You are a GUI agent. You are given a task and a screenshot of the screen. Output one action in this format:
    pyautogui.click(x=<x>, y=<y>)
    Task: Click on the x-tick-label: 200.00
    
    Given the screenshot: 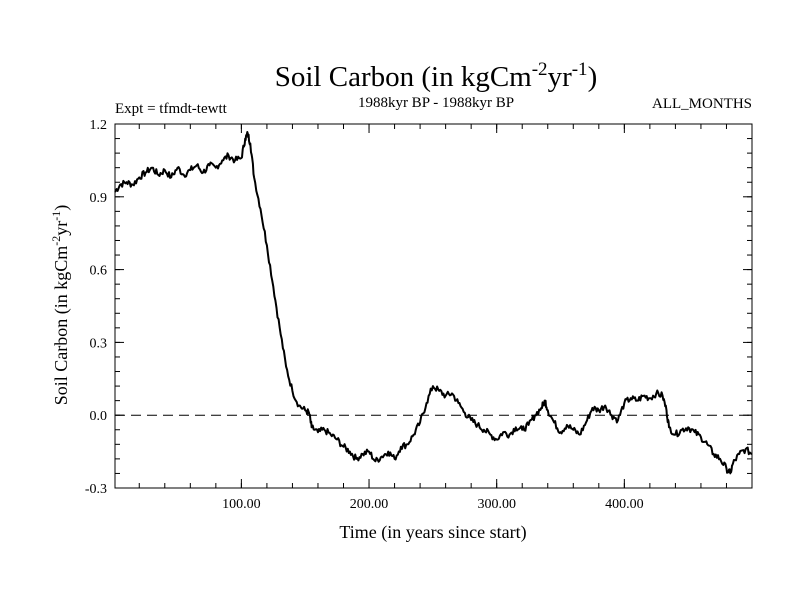 What is the action you would take?
    pyautogui.click(x=369, y=504)
    